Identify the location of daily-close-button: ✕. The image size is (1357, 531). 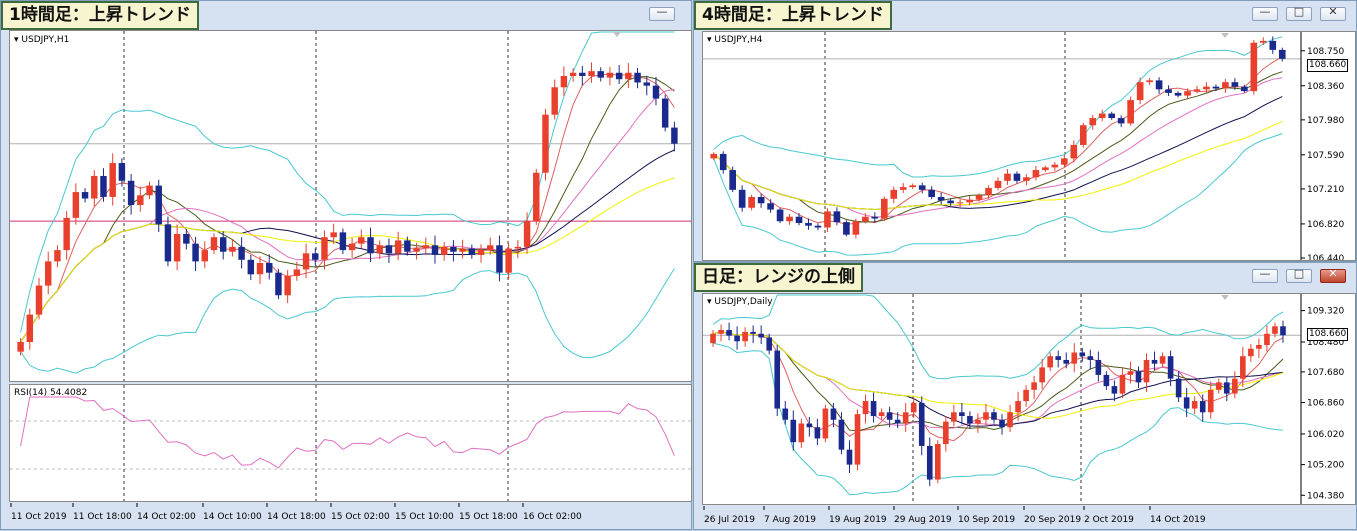
(1333, 275).